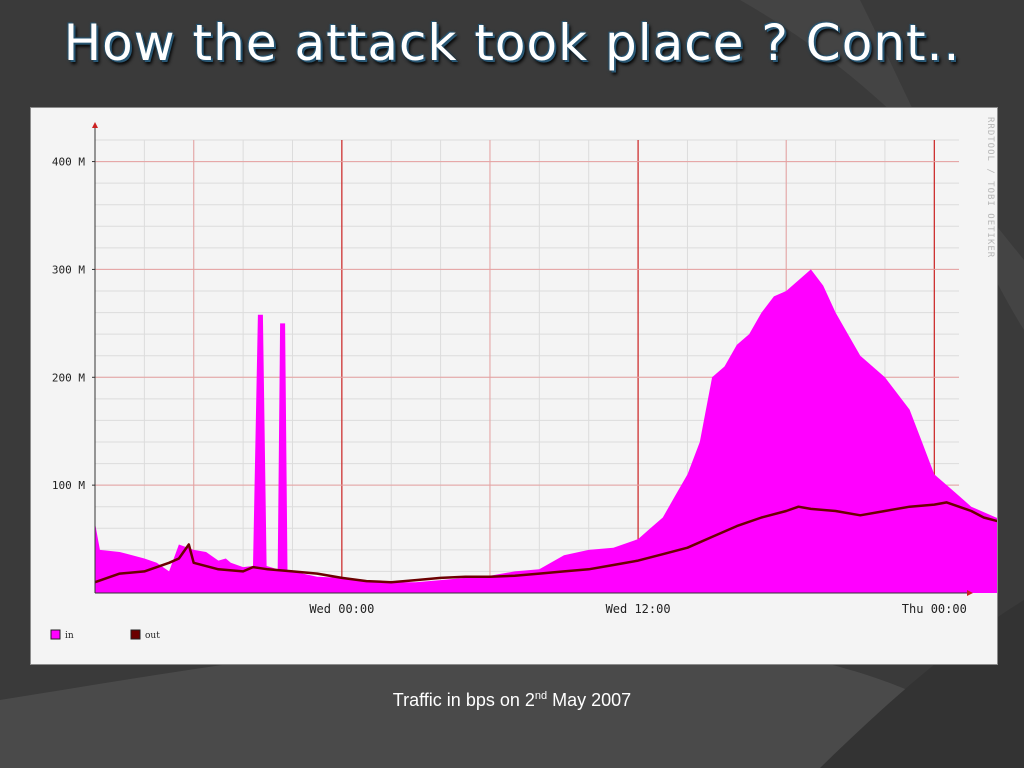  I want to click on legend-label-out: out, so click(152, 636).